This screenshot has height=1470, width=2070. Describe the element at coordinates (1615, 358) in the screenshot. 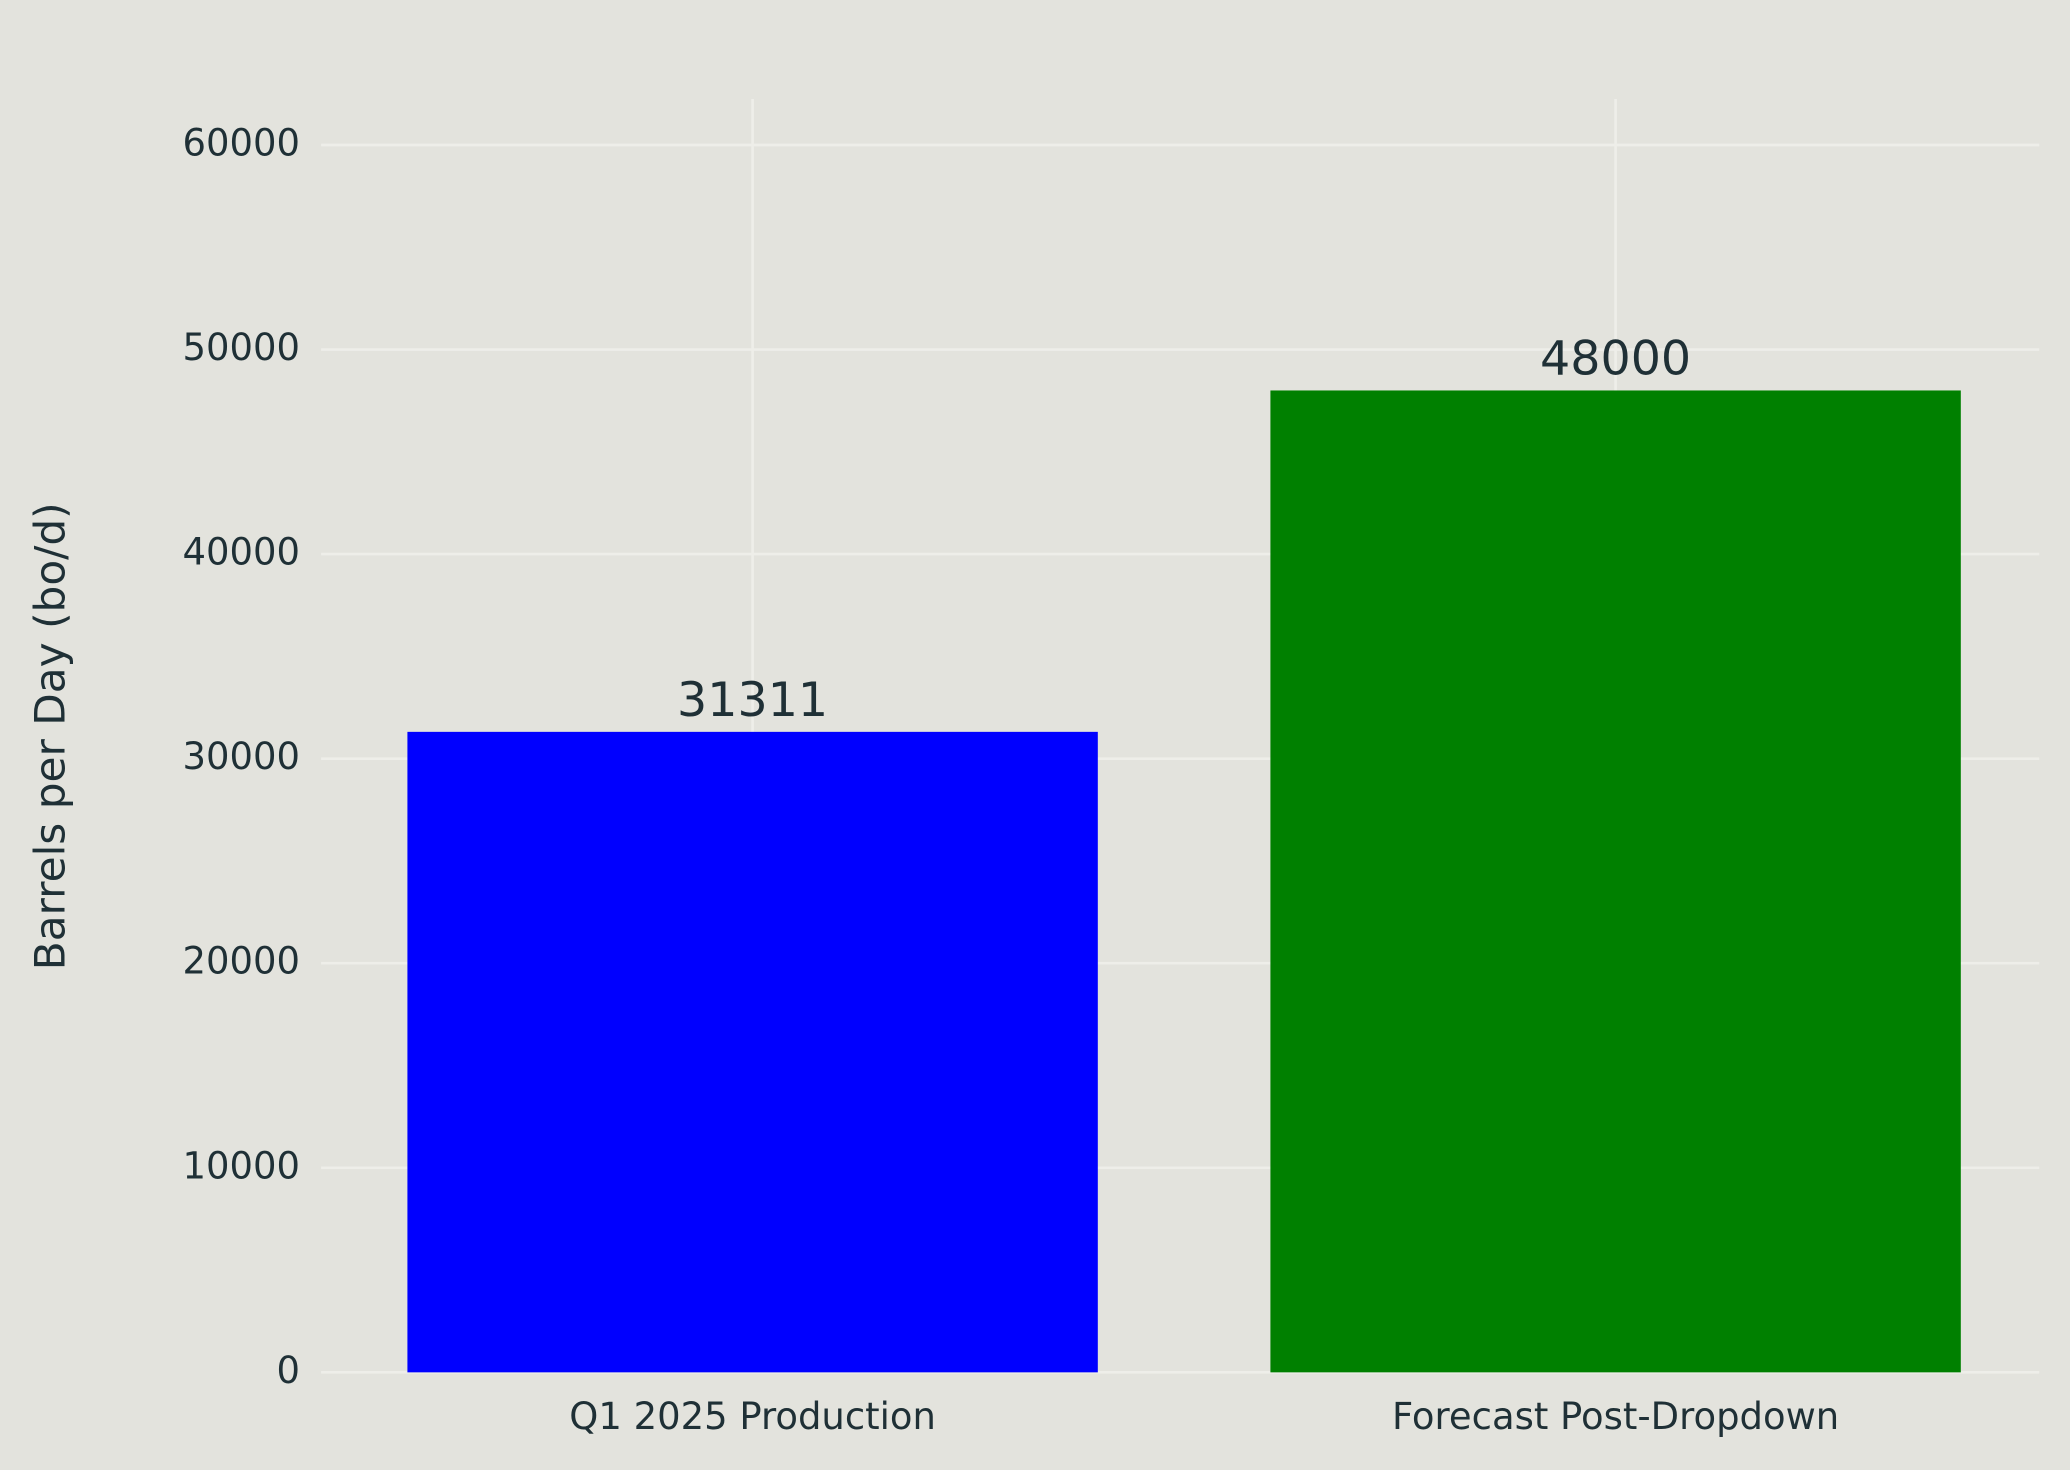

I see `value-label: 48000` at that location.